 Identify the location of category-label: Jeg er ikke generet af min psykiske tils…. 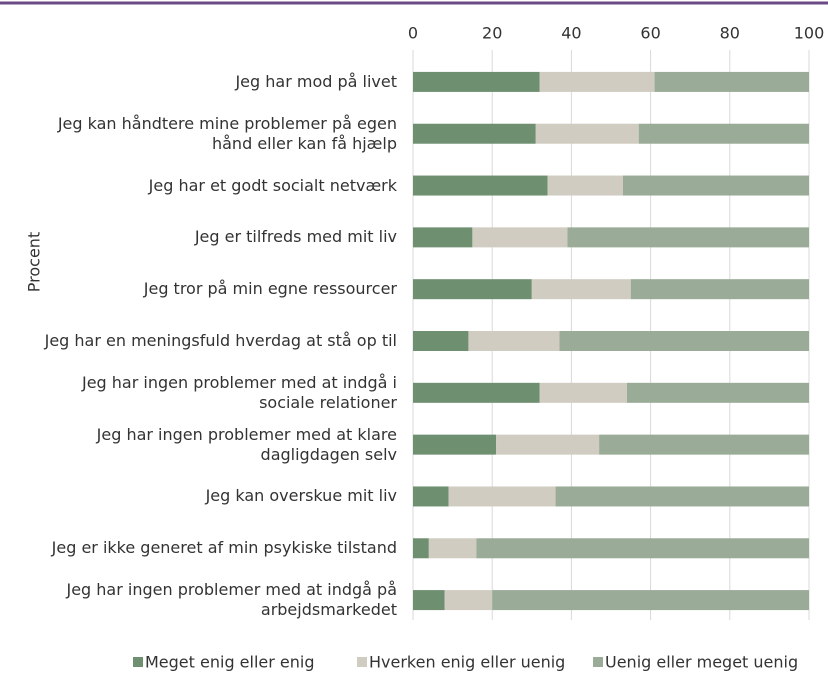
(224, 548).